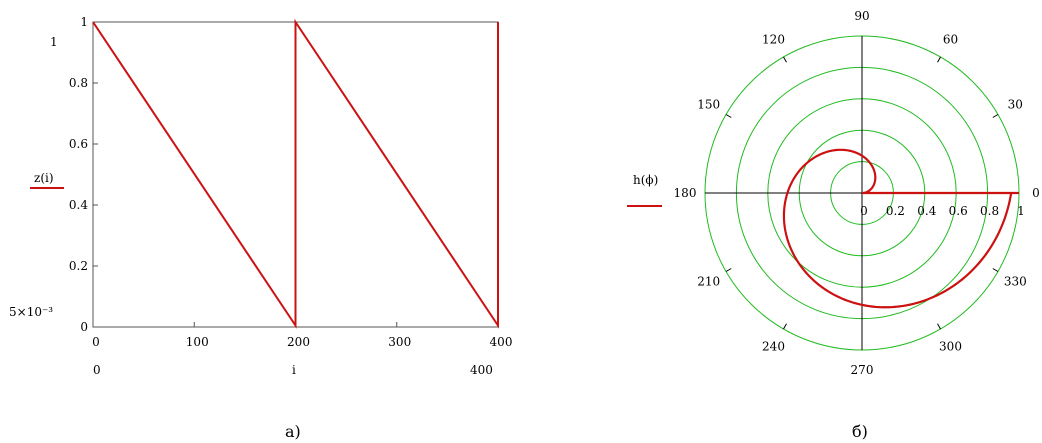  Describe the element at coordinates (294, 370) in the screenshot. I see `chart-a-x-axis-label: i` at that location.